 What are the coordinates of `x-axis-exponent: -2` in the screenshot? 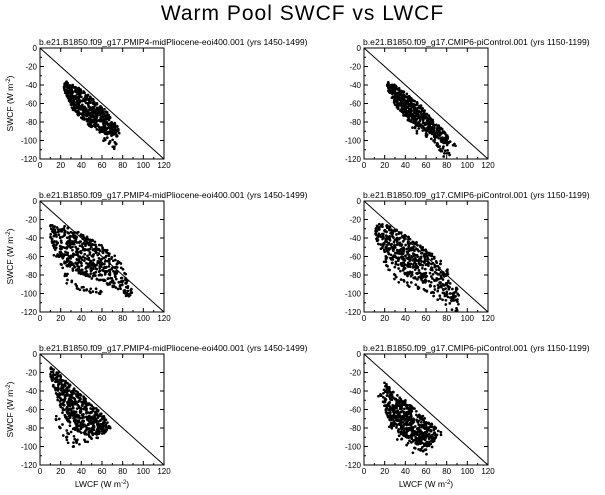 It's located at (448, 483).